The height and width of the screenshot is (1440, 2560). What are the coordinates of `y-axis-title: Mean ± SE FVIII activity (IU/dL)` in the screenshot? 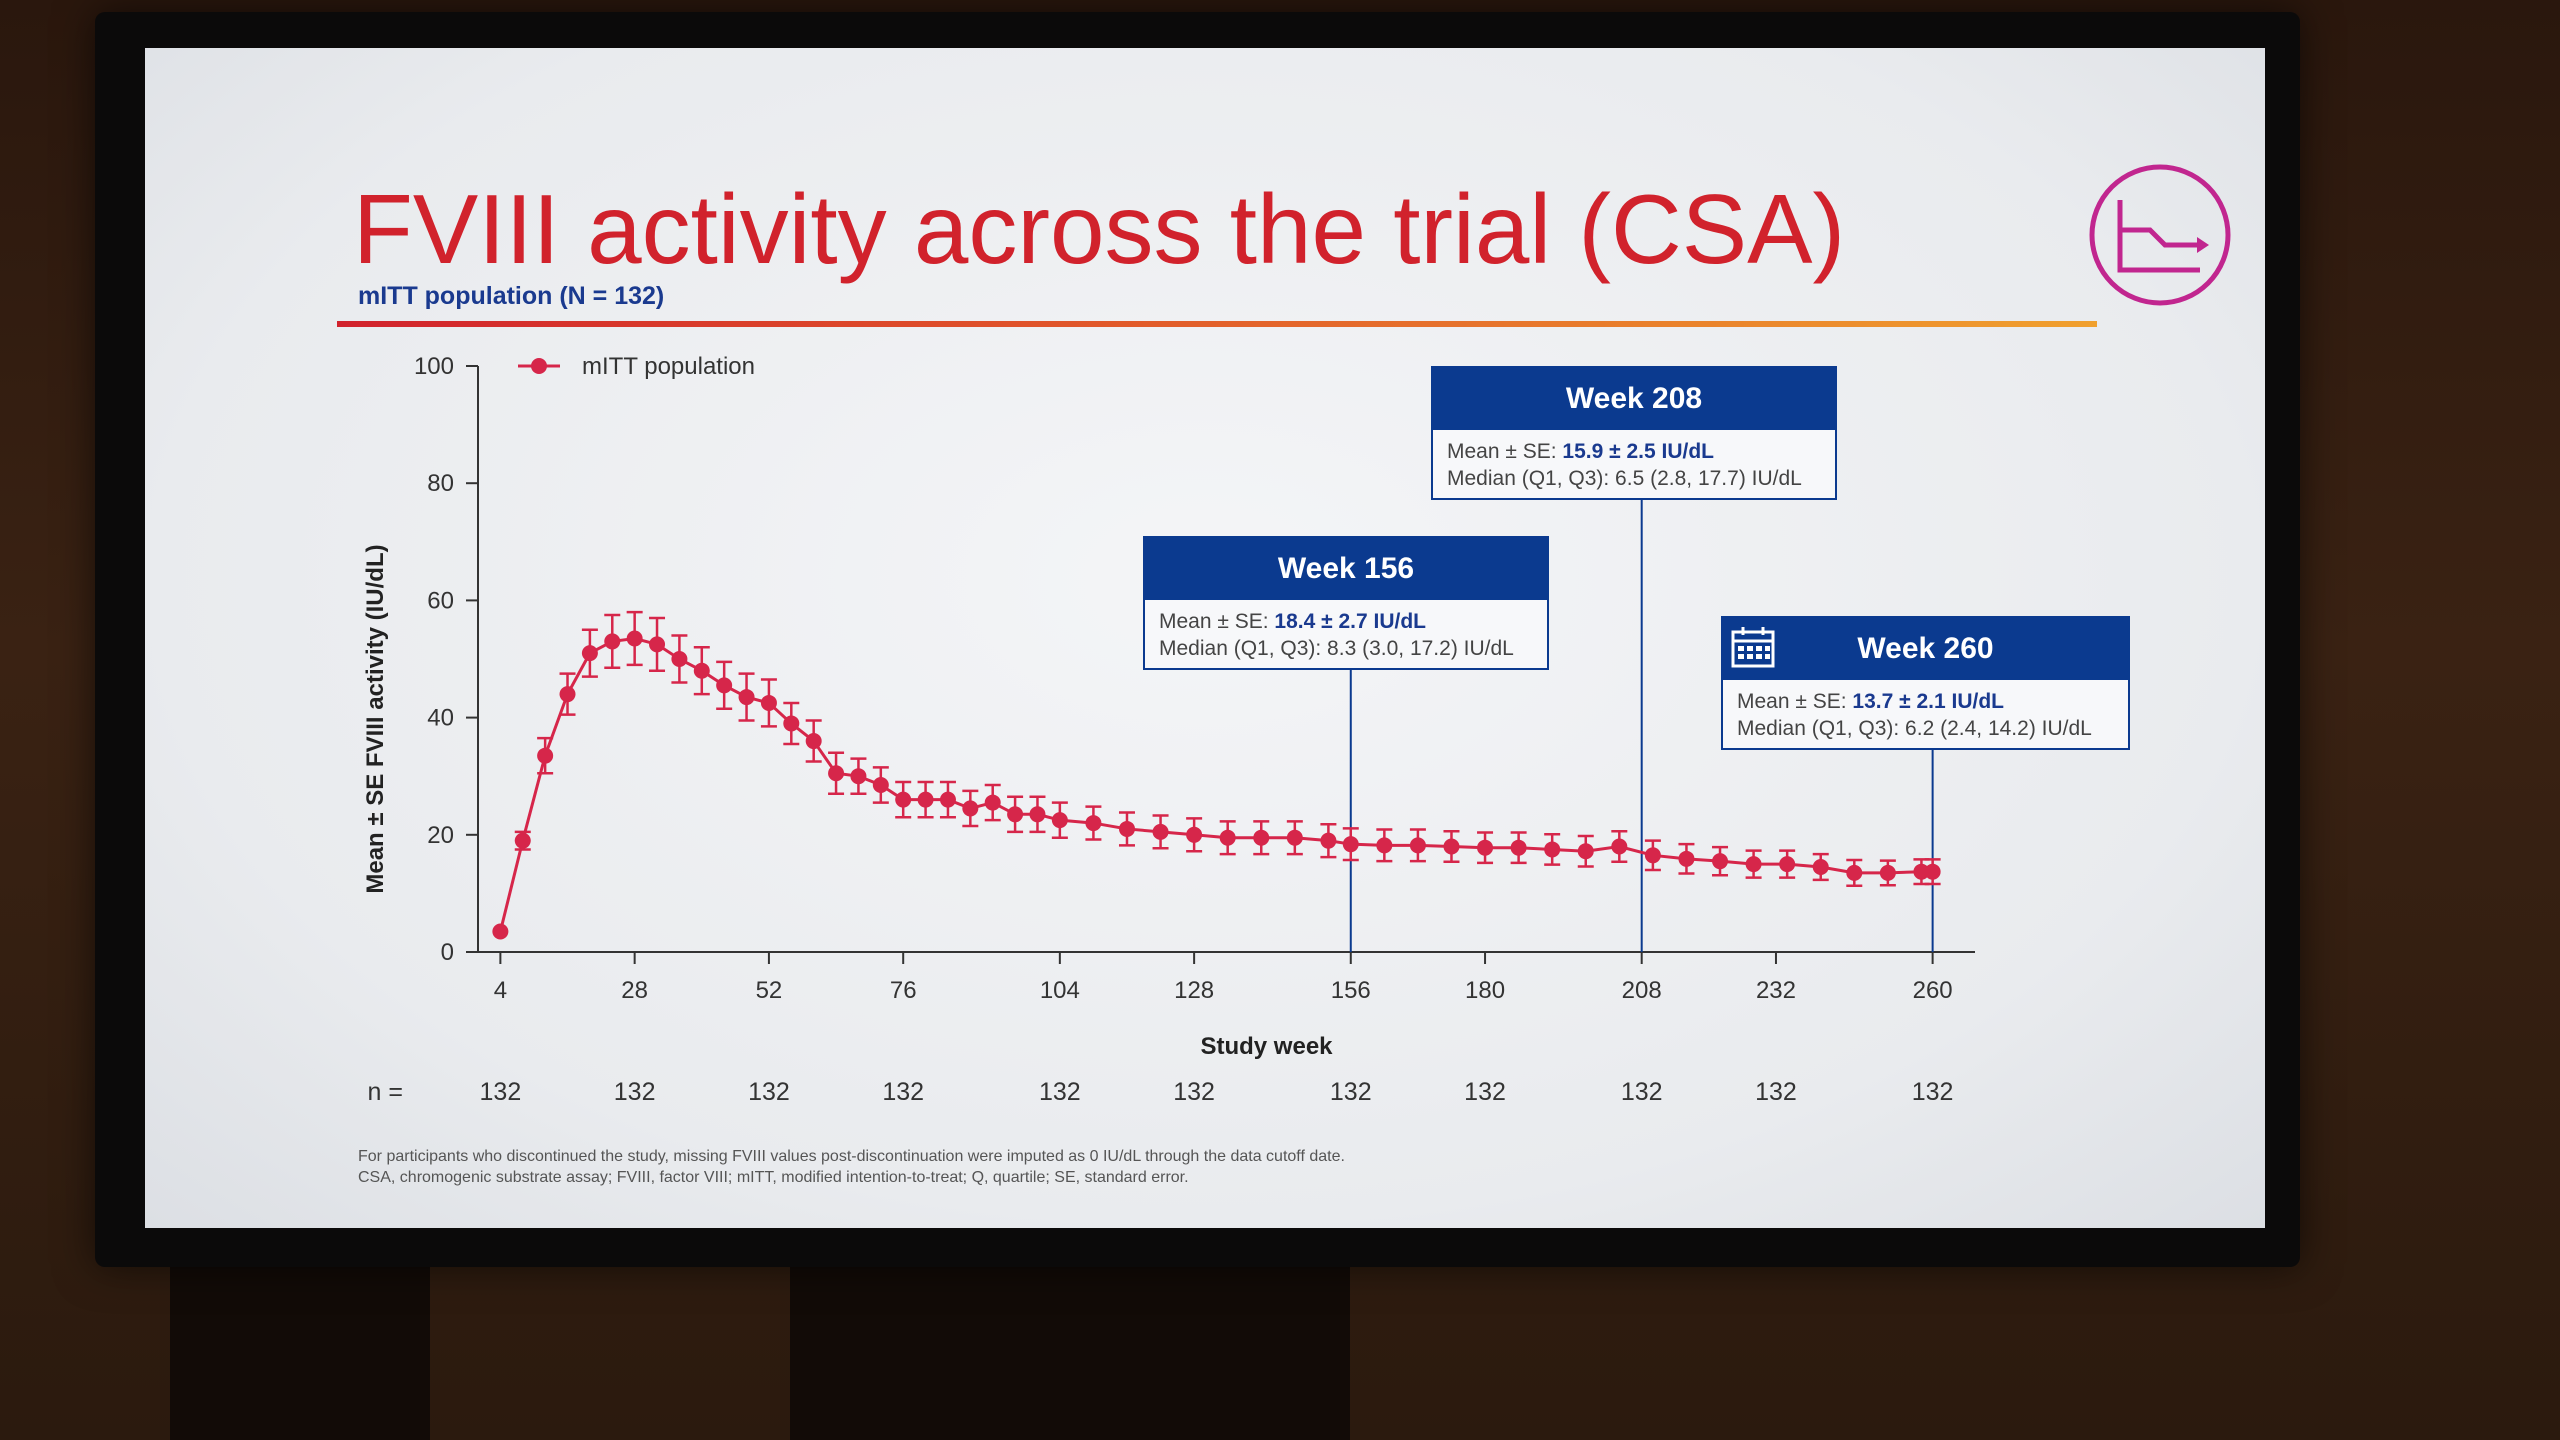 It's located at (375, 718).